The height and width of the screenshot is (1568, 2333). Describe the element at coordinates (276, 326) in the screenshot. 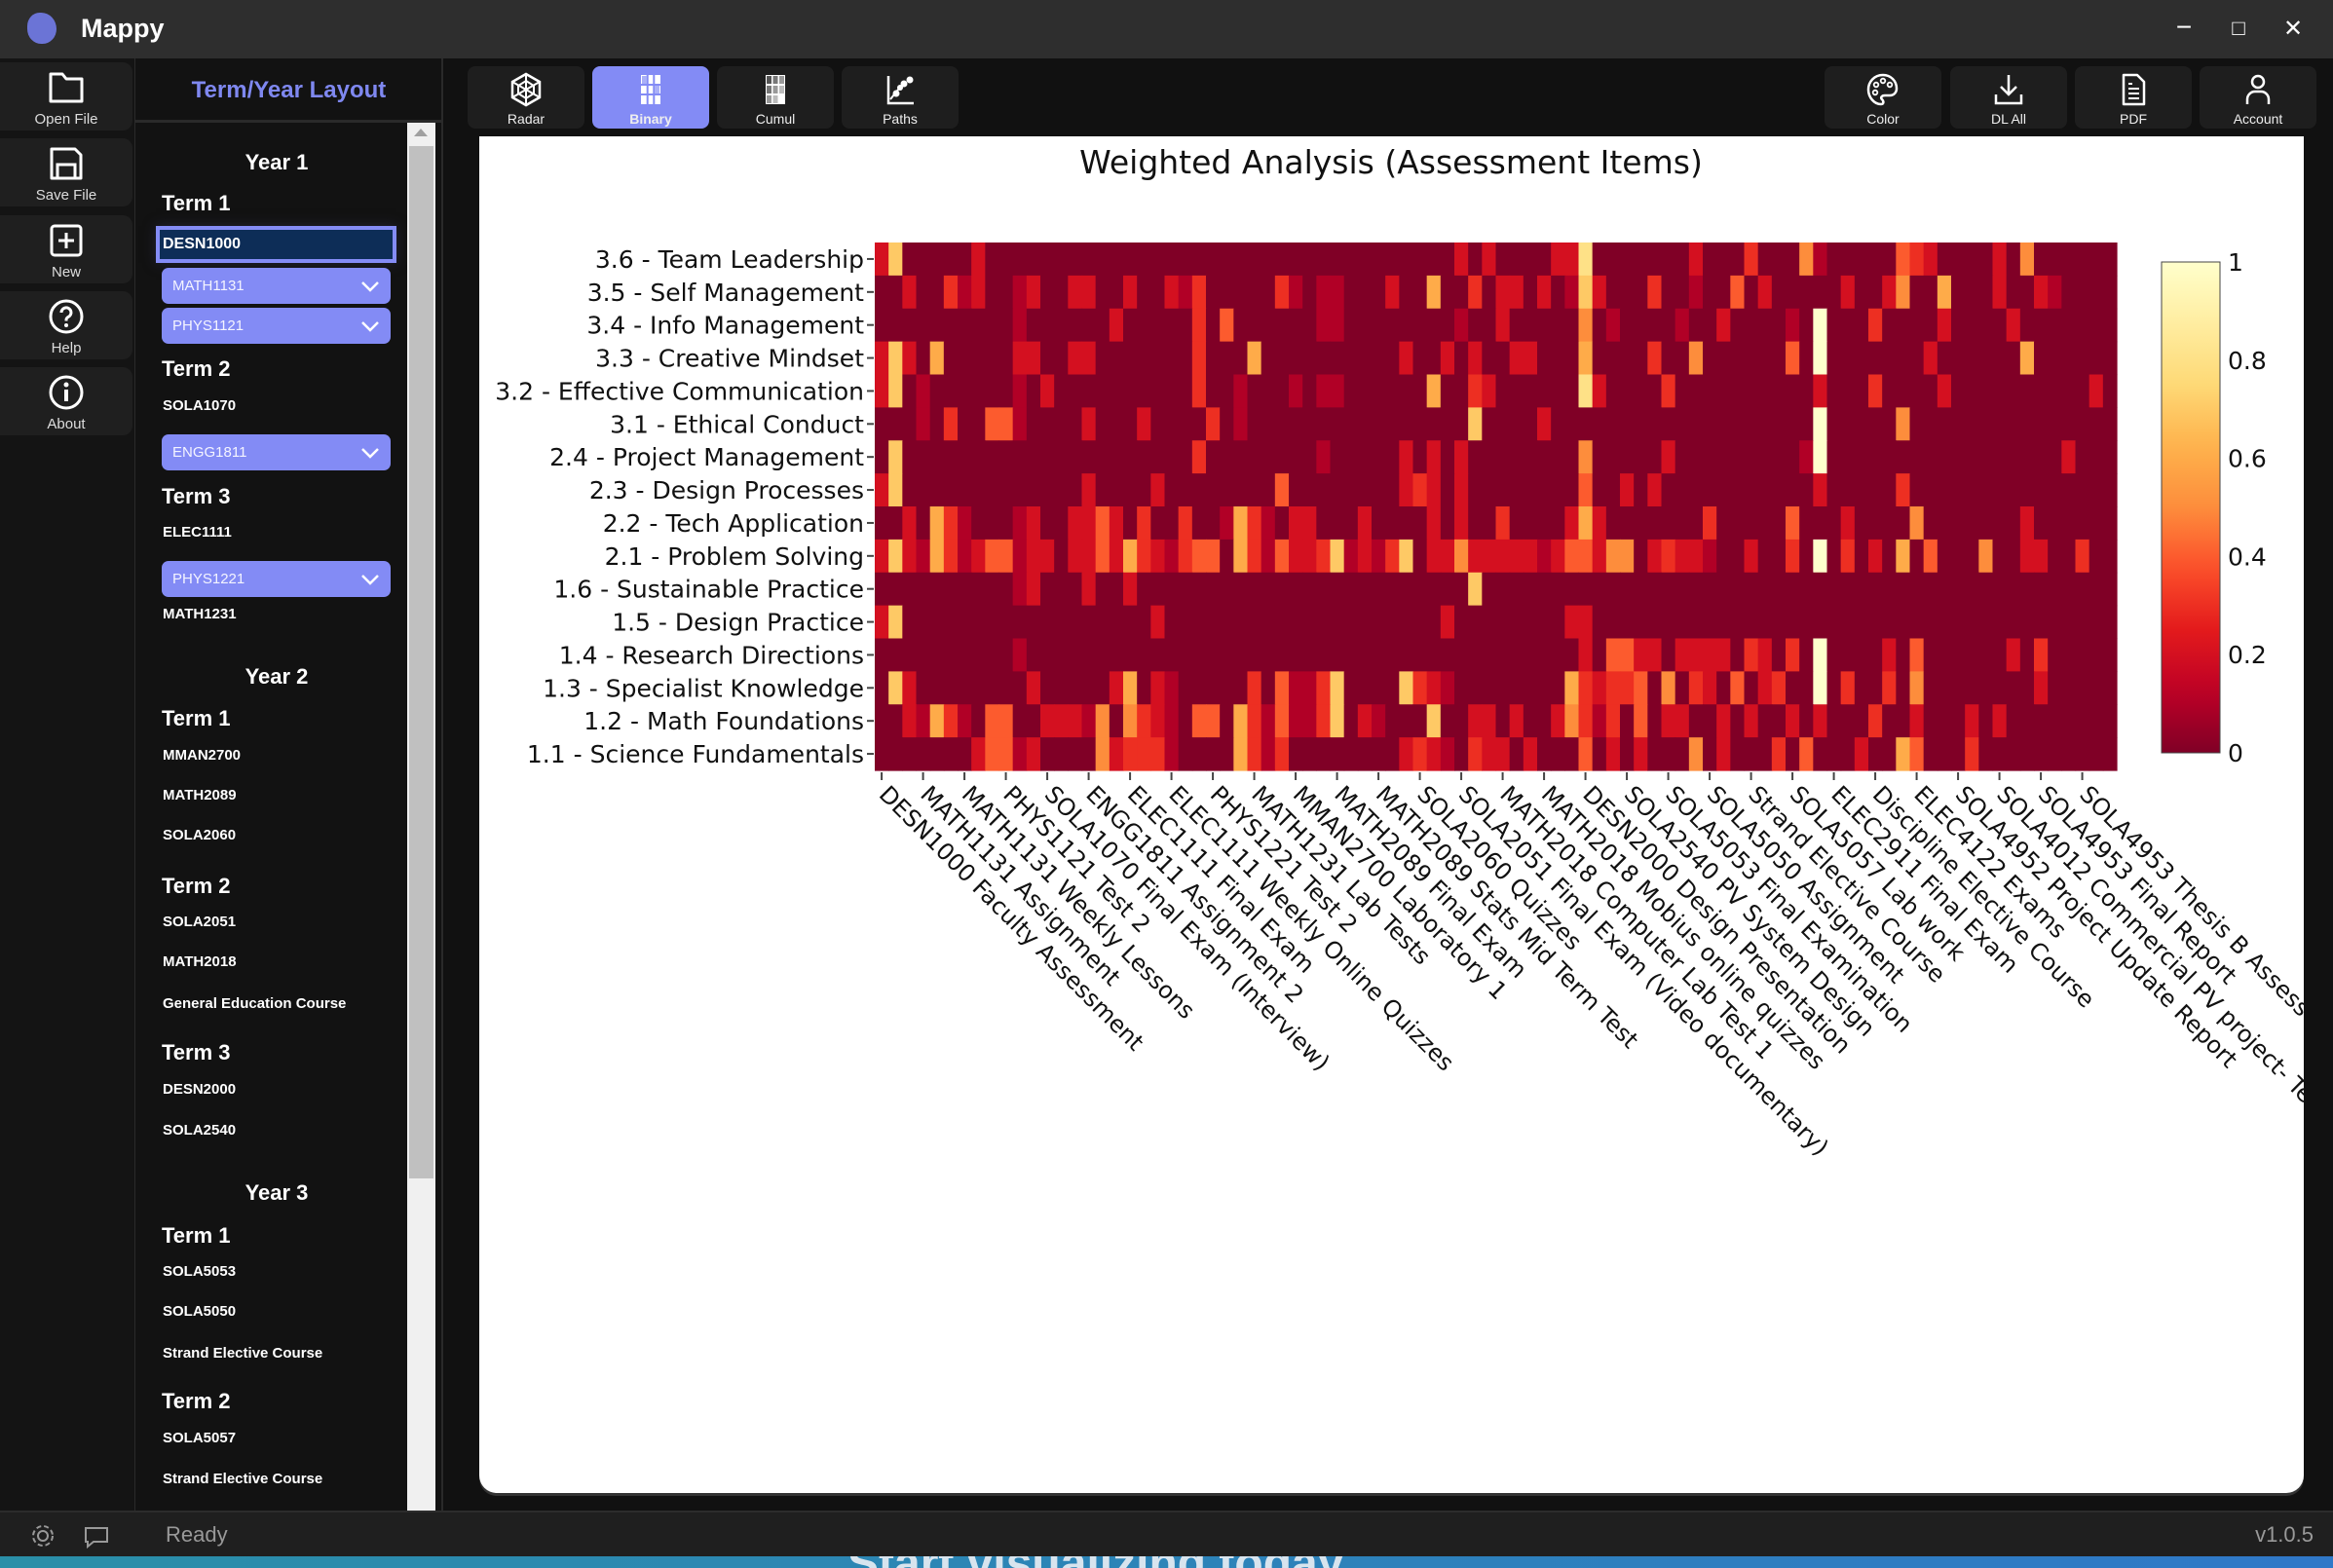

I see `course-dropdown: PHYS1121` at that location.